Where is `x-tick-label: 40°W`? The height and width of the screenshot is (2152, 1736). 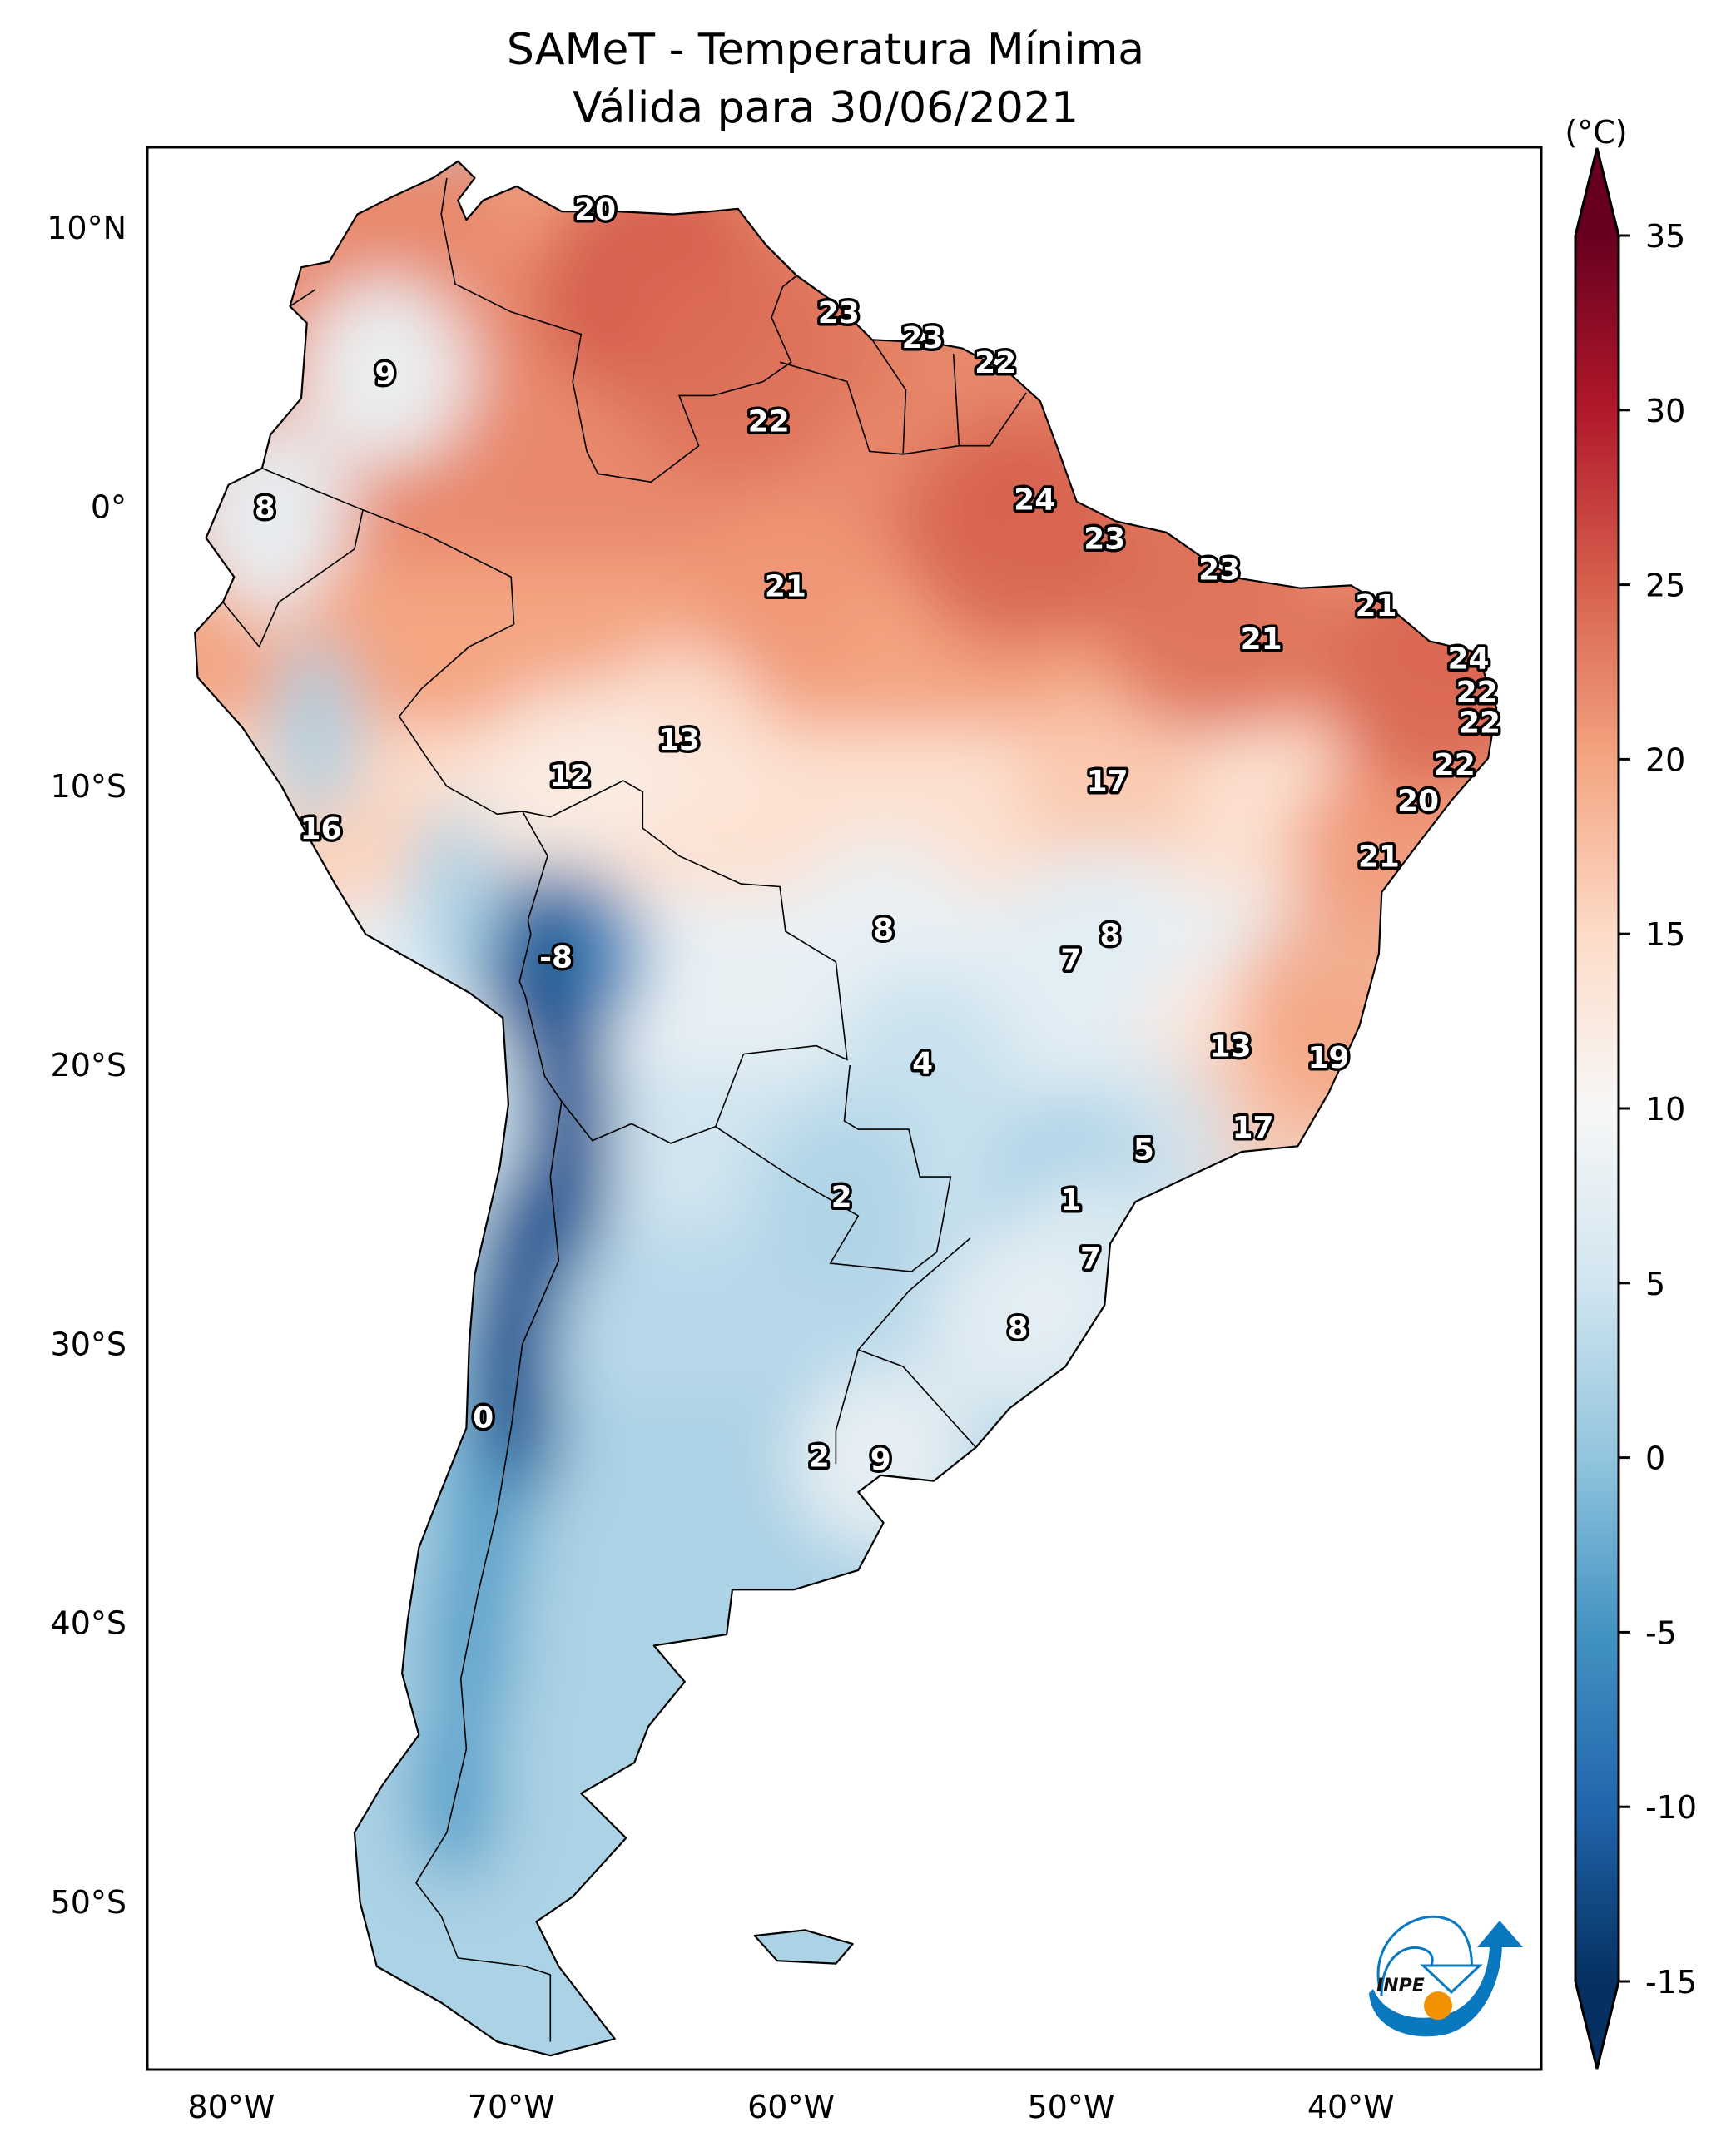
x-tick-label: 40°W is located at coordinates (1351, 2107).